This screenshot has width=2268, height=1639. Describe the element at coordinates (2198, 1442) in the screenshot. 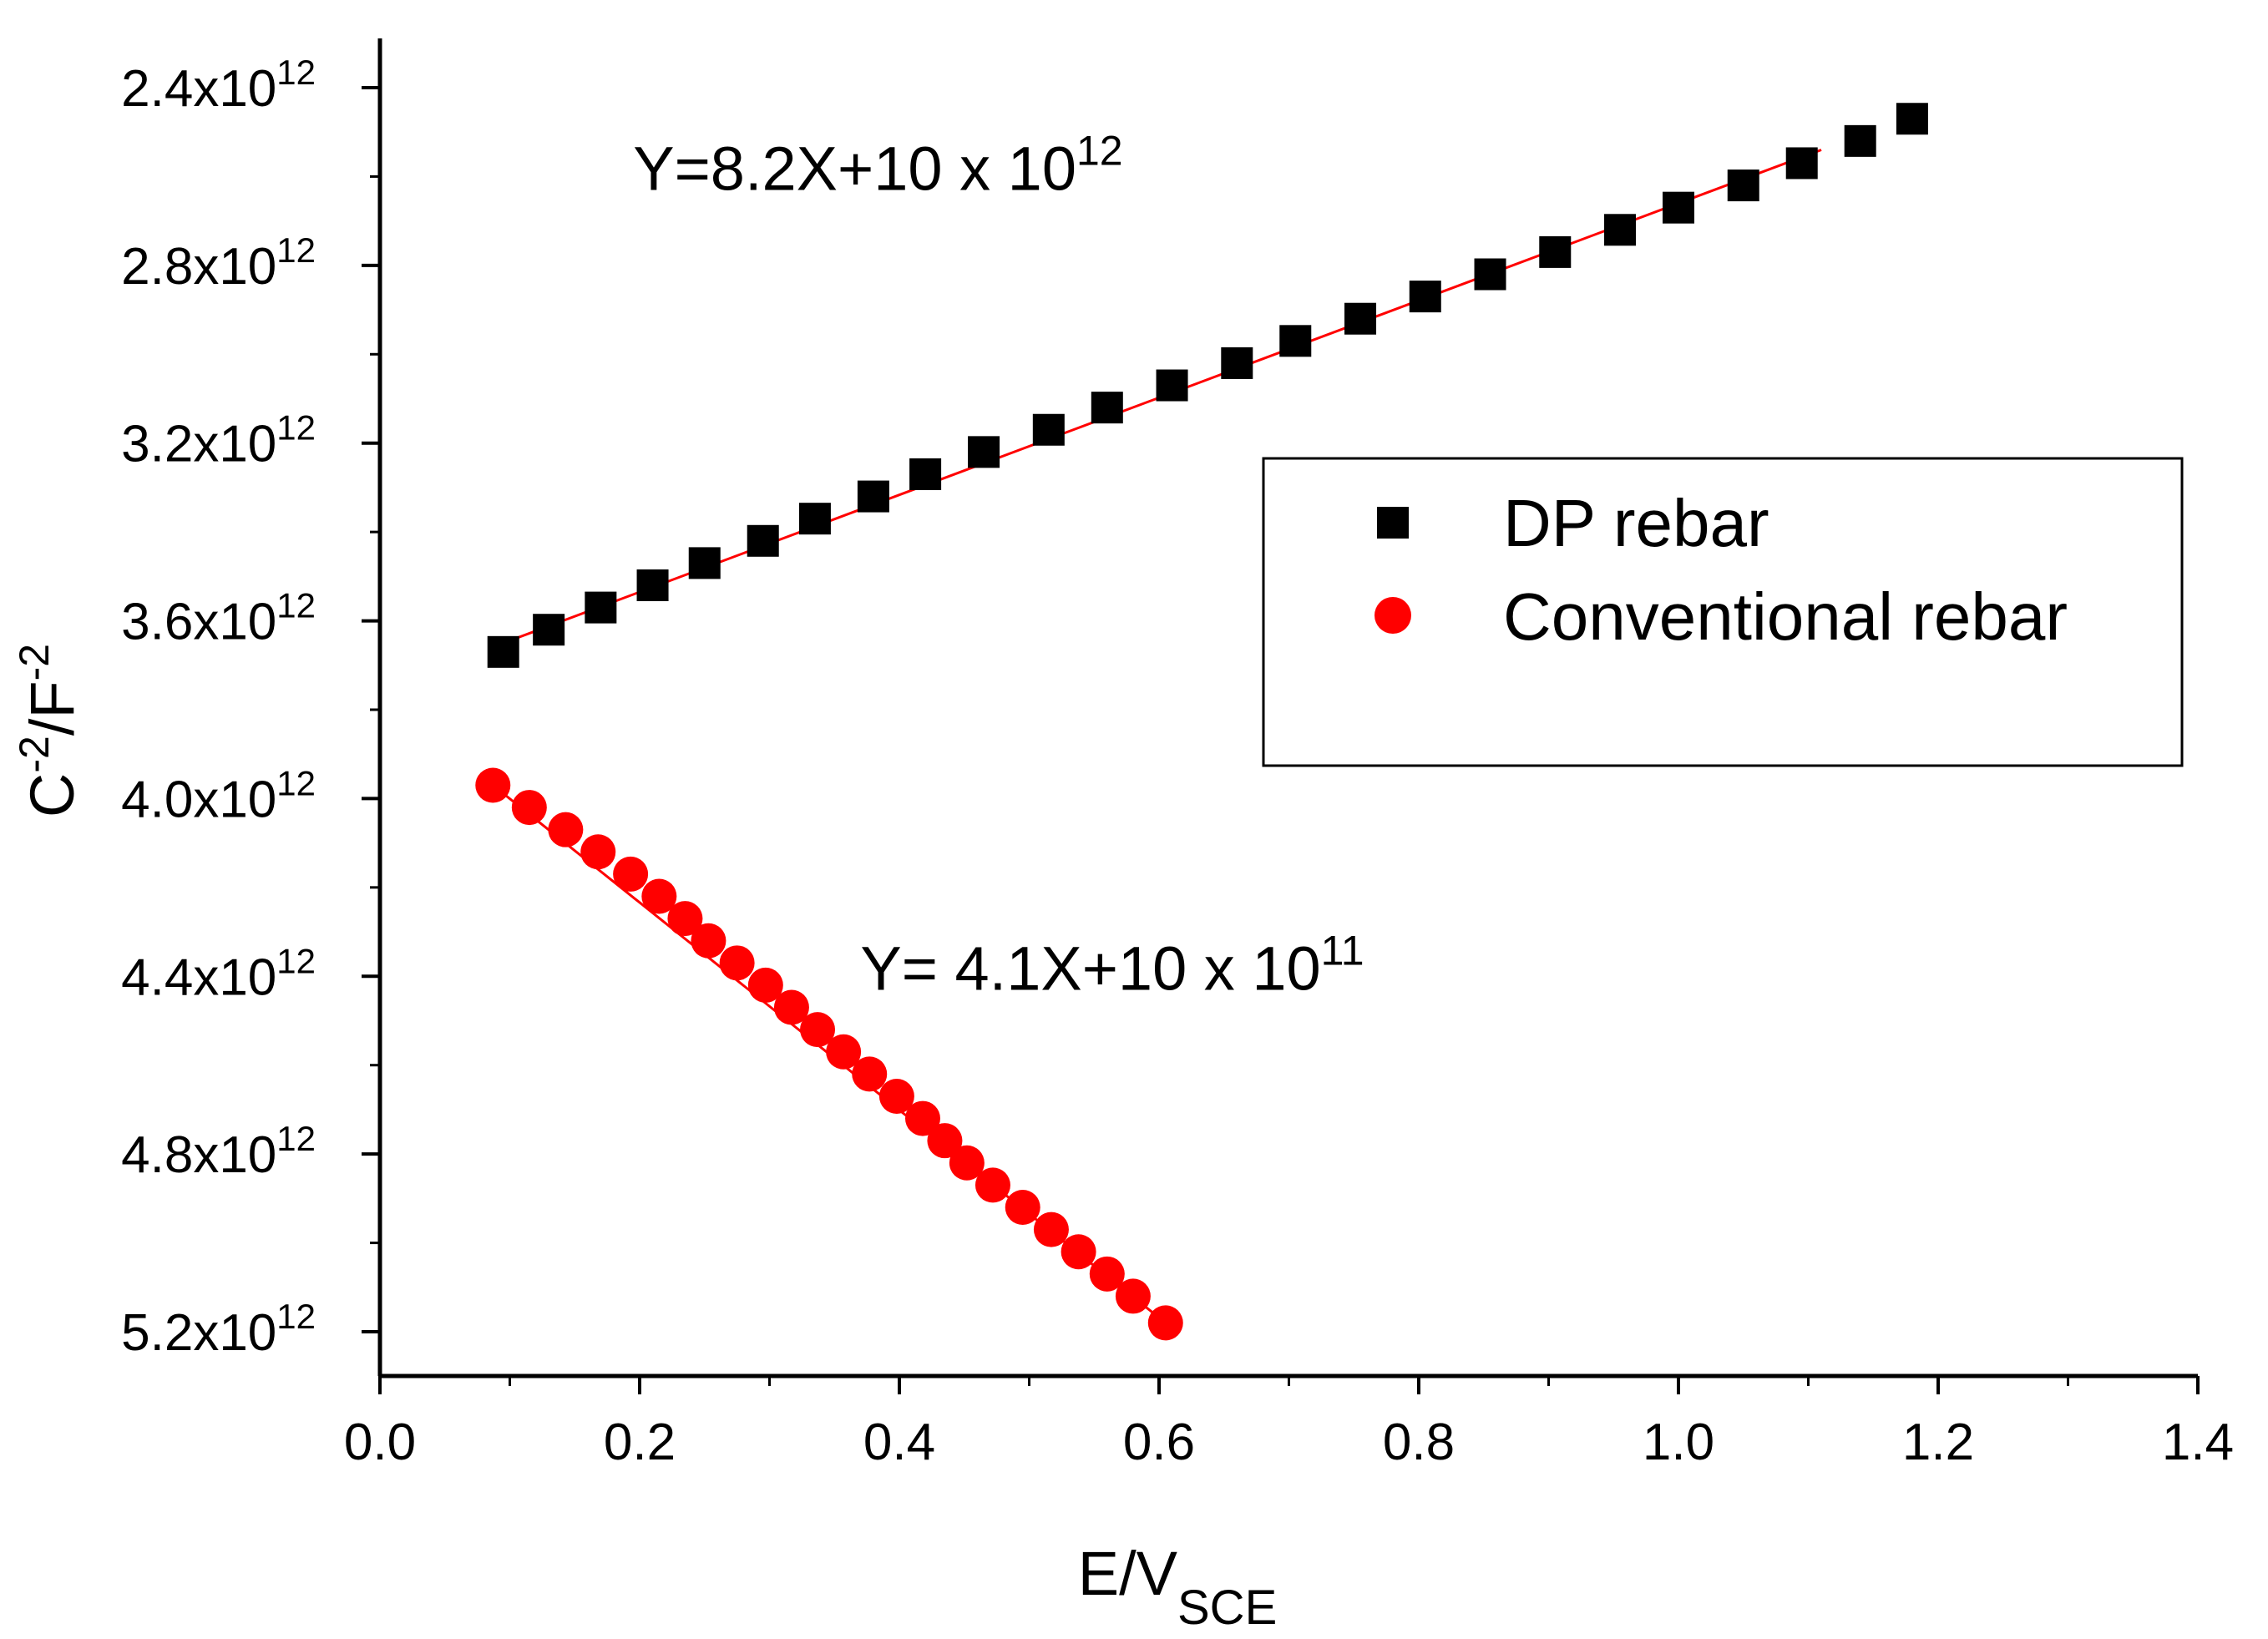

I see `x-tick-label-7: 1.4` at that location.